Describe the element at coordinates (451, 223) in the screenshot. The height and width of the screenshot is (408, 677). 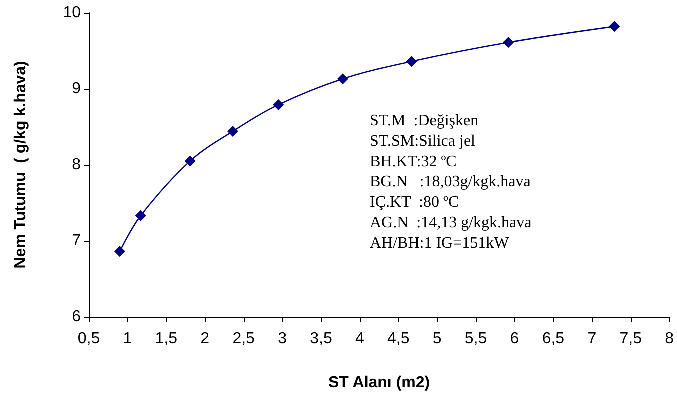
I see `annotation: AG.N :14,13 g/kgk.hava` at that location.